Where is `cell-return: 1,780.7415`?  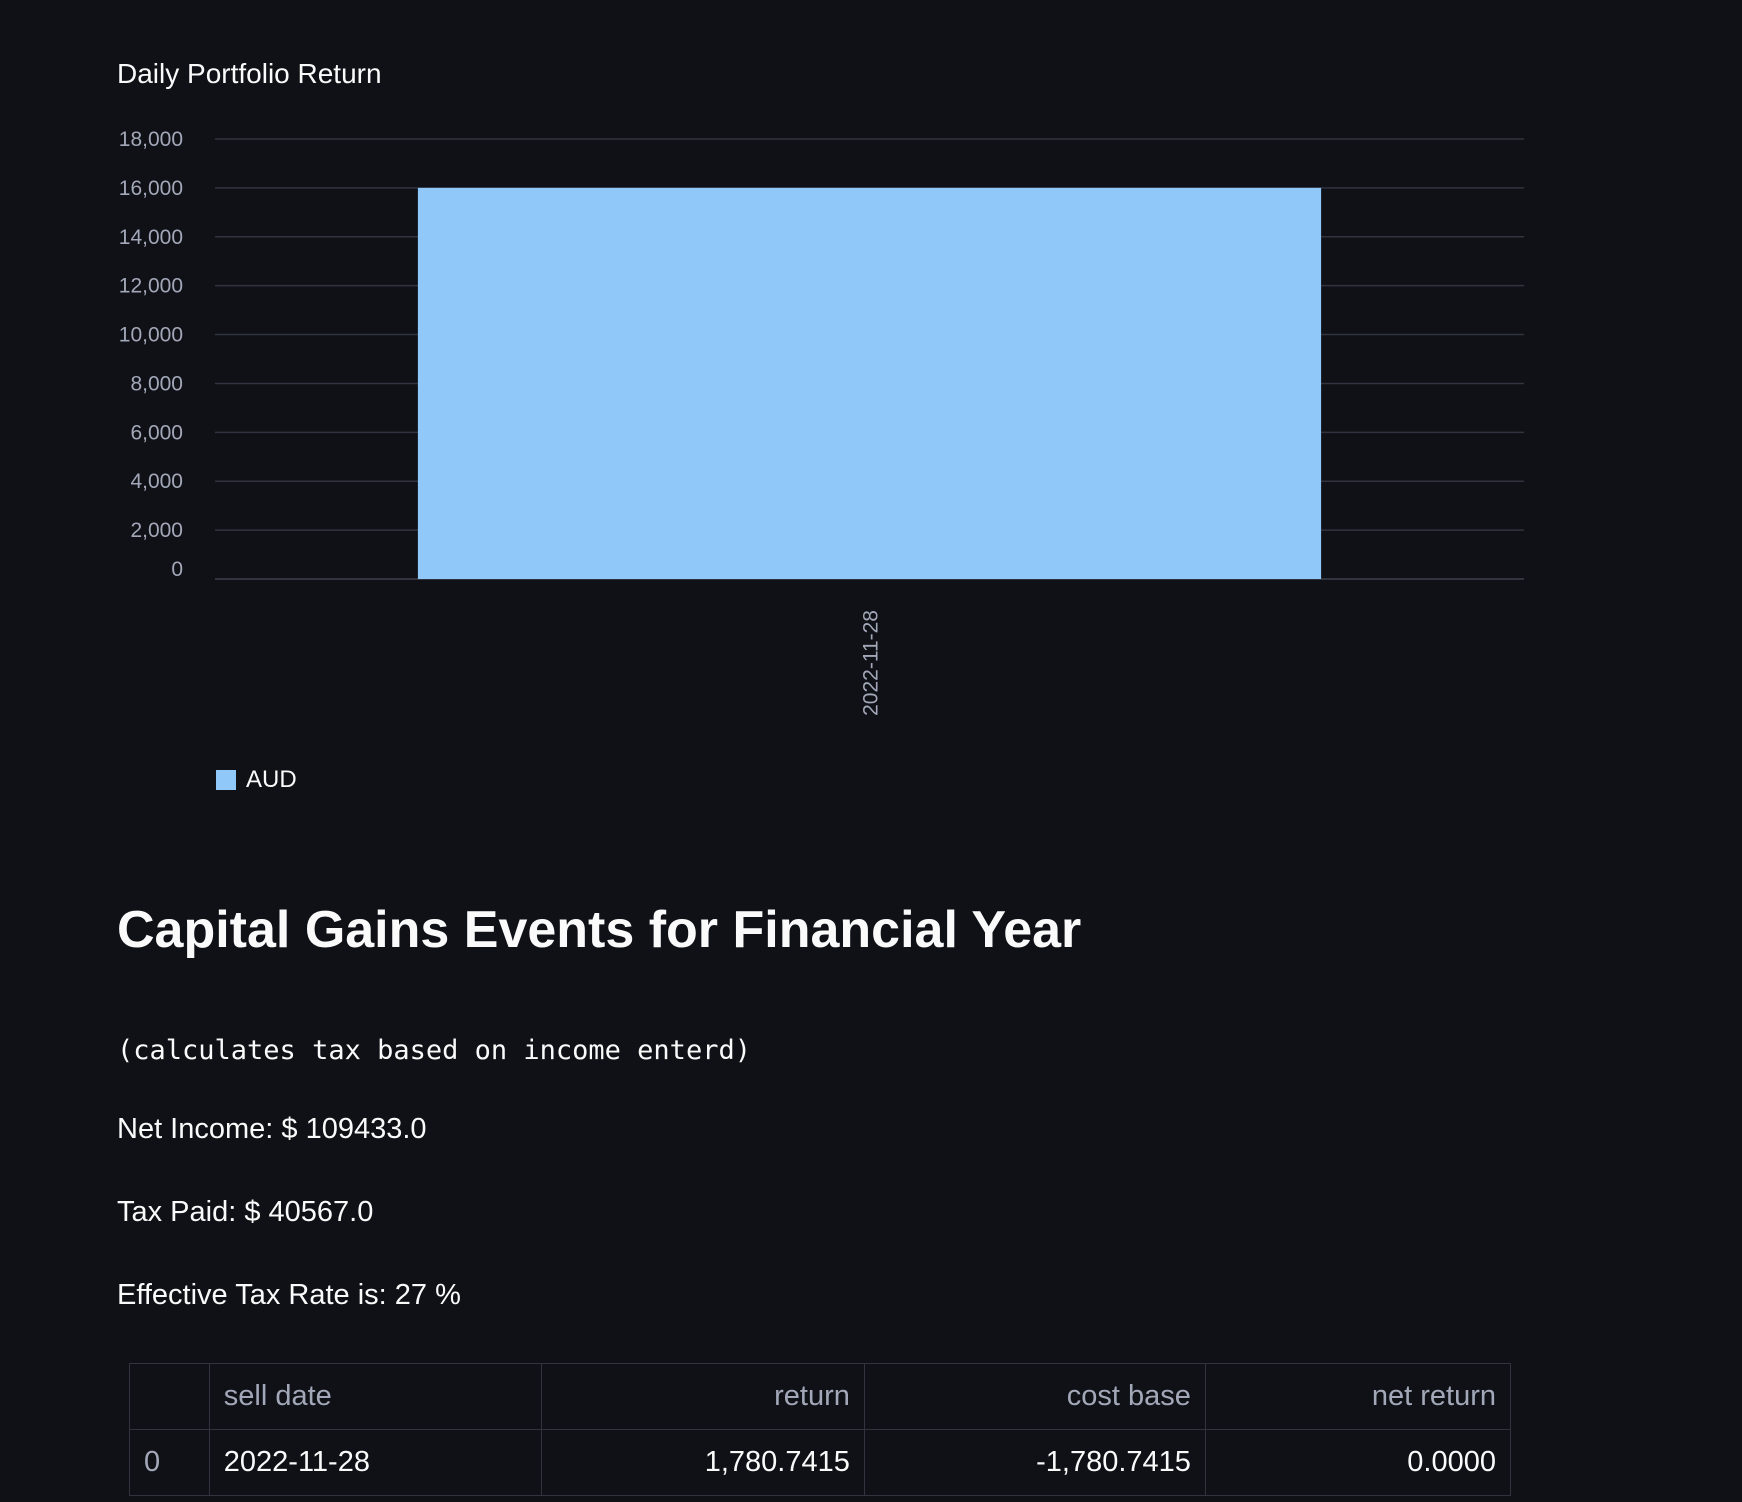
cell-return: 1,780.7415 is located at coordinates (702, 1462).